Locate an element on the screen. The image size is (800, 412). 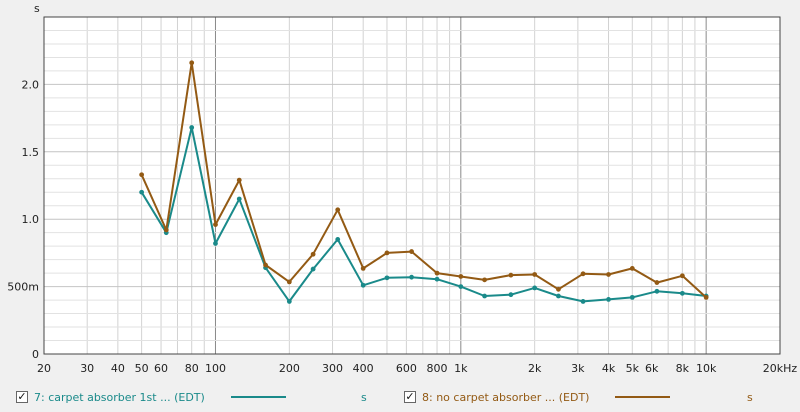
x-tick-label: 200 is located at coordinates (289, 368).